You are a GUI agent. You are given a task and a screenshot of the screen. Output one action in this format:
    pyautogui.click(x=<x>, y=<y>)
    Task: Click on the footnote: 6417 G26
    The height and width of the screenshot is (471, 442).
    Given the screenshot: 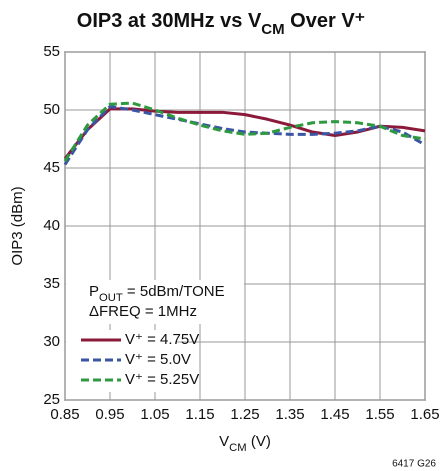 What is the action you would take?
    pyautogui.click(x=414, y=464)
    